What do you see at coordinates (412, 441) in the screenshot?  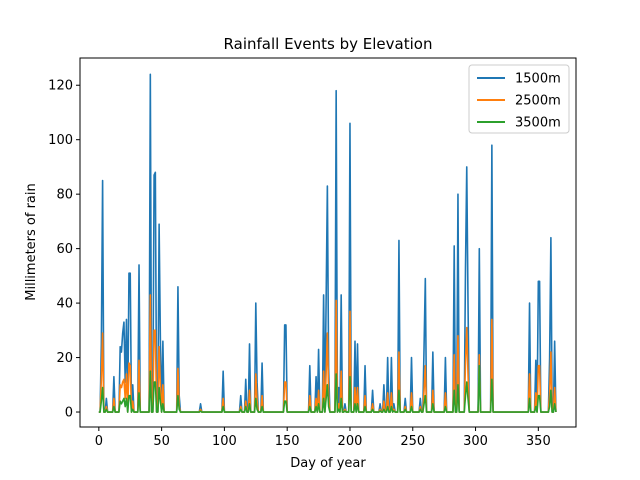 I see `x-tick-label-250: 250` at bounding box center [412, 441].